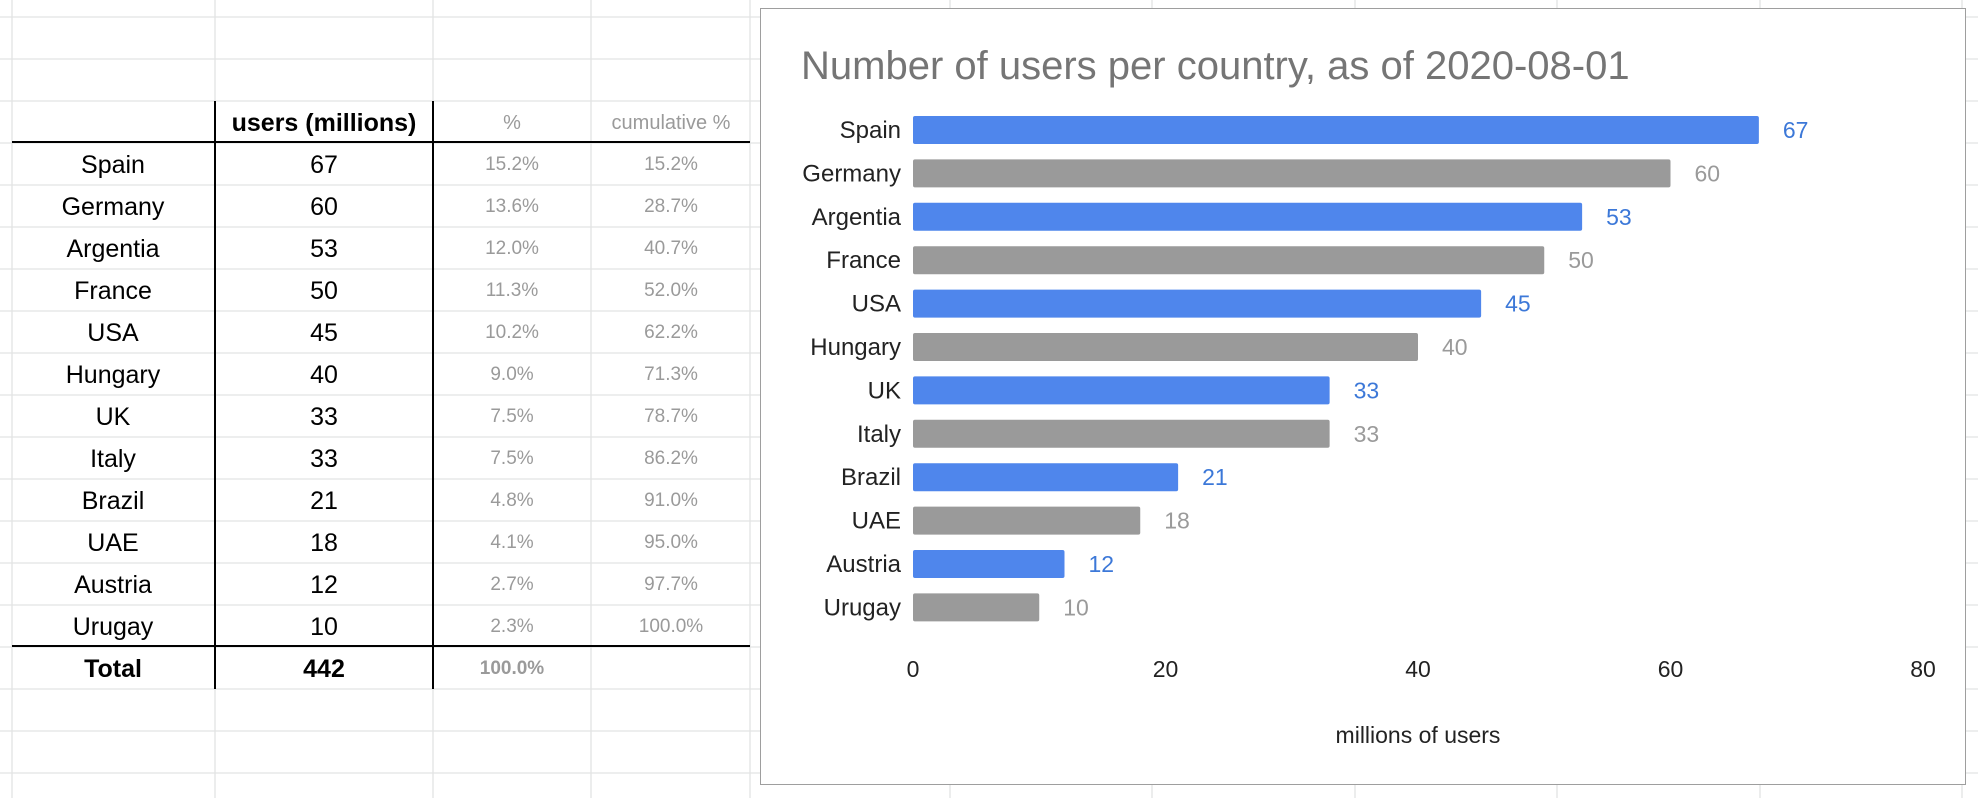 The height and width of the screenshot is (798, 1978). What do you see at coordinates (862, 607) in the screenshot?
I see `category-label: Urugay` at bounding box center [862, 607].